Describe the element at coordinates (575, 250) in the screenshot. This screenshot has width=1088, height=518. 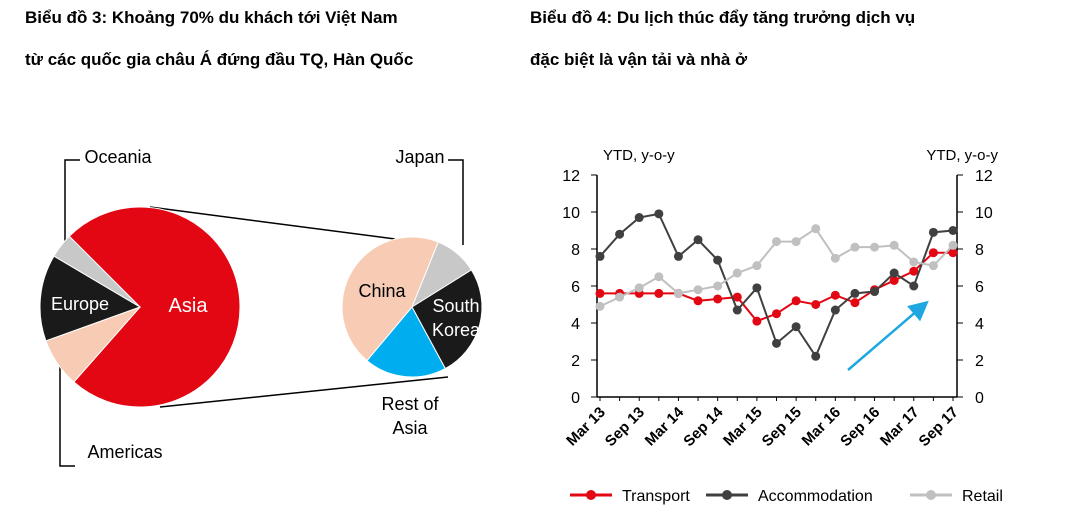
I see `y-tick-label: 8` at that location.